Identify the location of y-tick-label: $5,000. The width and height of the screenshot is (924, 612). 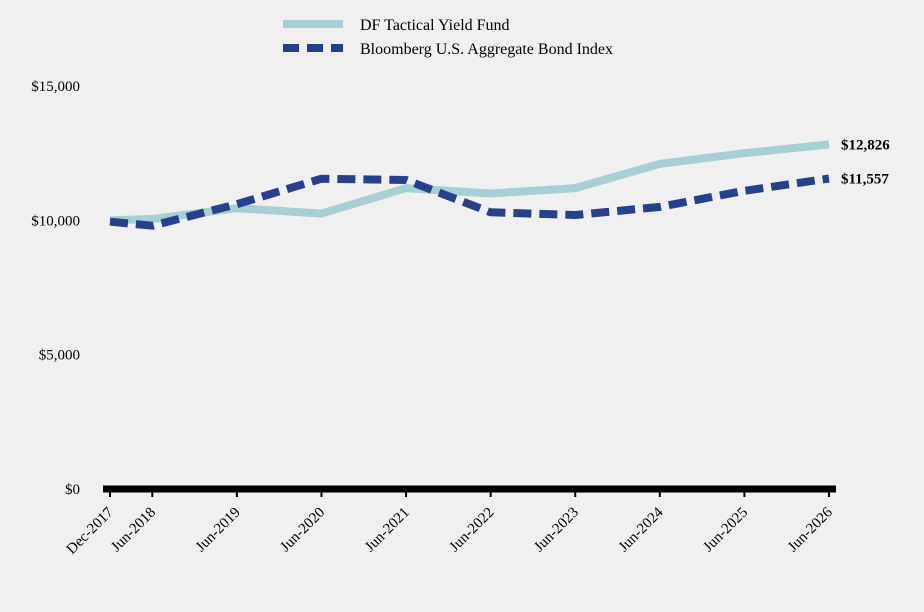
(59, 356).